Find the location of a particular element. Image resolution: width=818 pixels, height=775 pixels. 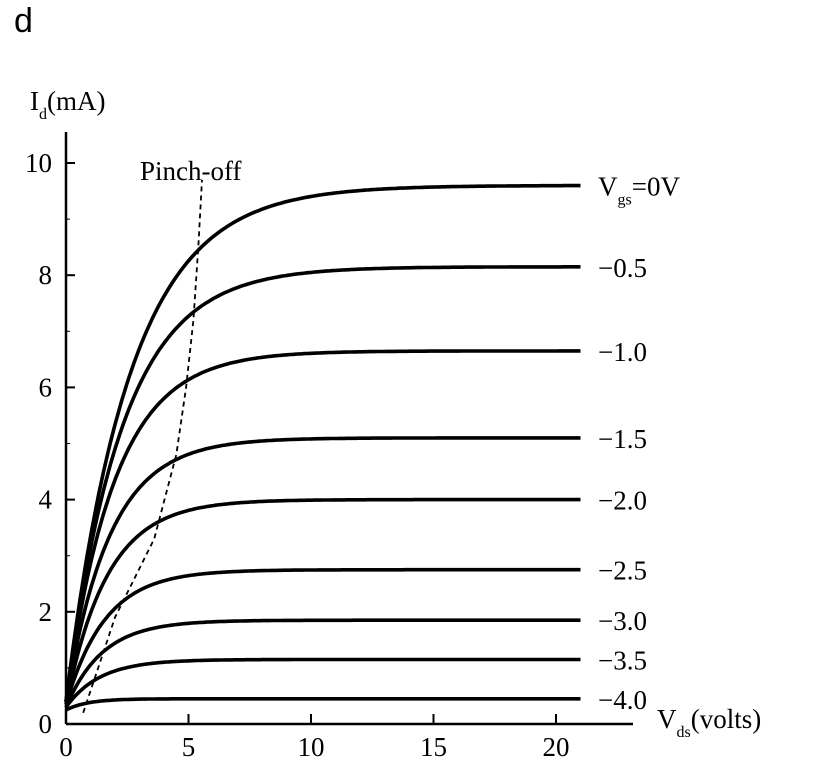

curve-labels: Vgs=0V −0.5 −1.0 −1.5 −2.0 −2.5 −3.0 −3.5 −4.0 is located at coordinates (639, 442).